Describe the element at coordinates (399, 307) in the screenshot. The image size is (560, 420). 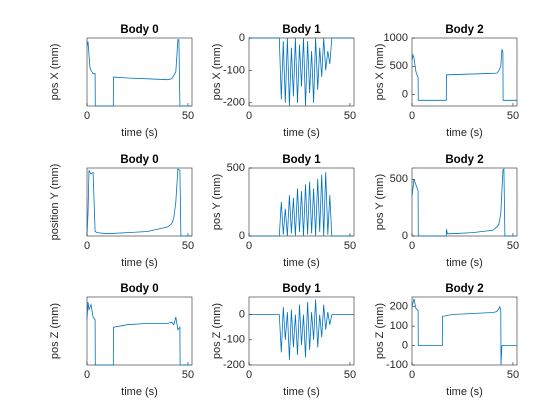
I see `y-tick-label: 200` at that location.